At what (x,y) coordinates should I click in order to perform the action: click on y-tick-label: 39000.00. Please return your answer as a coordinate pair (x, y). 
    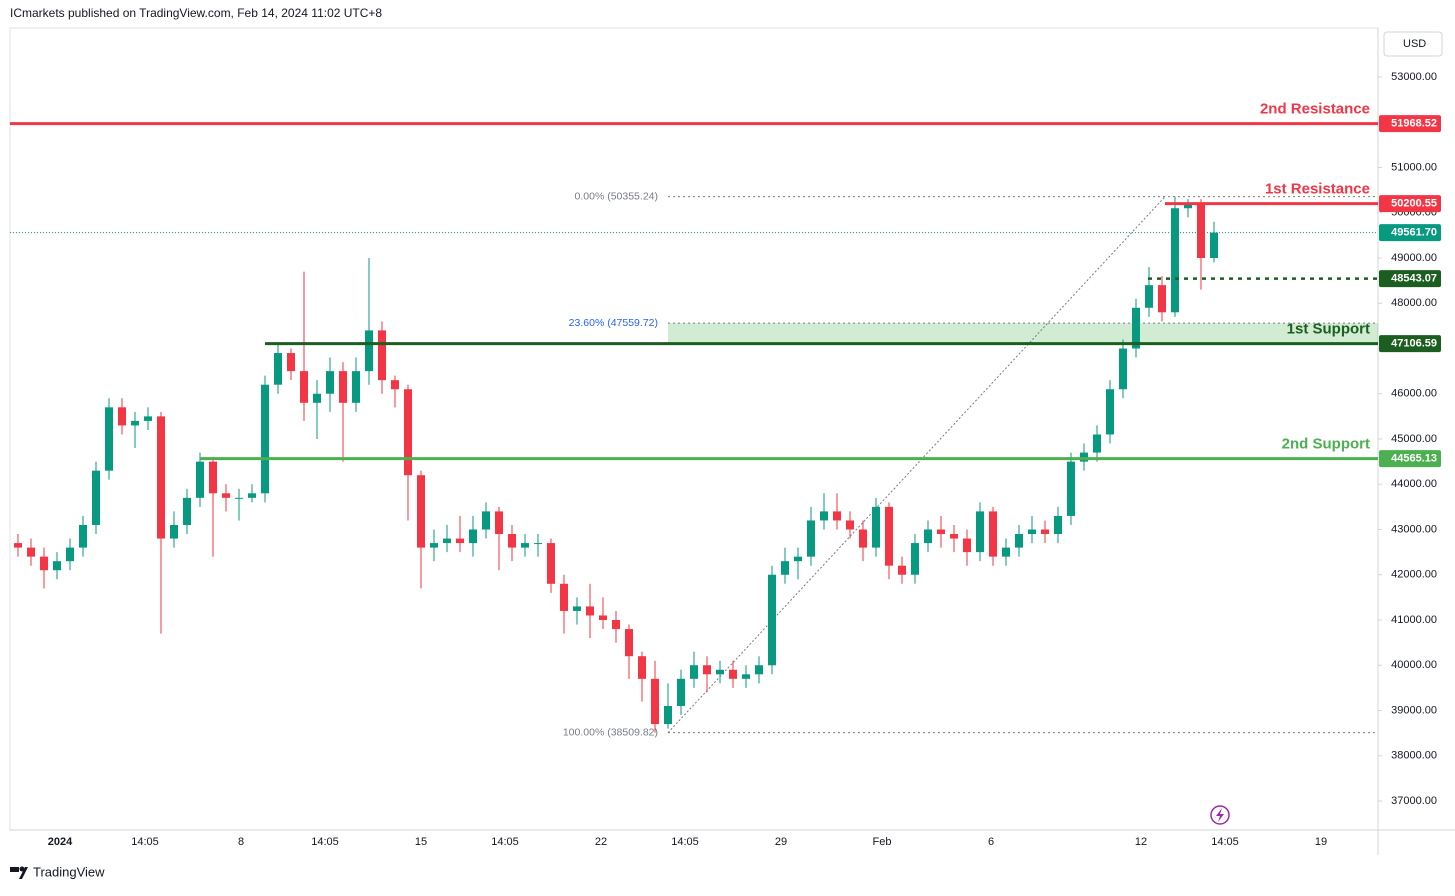
    Looking at the image, I should click on (1414, 710).